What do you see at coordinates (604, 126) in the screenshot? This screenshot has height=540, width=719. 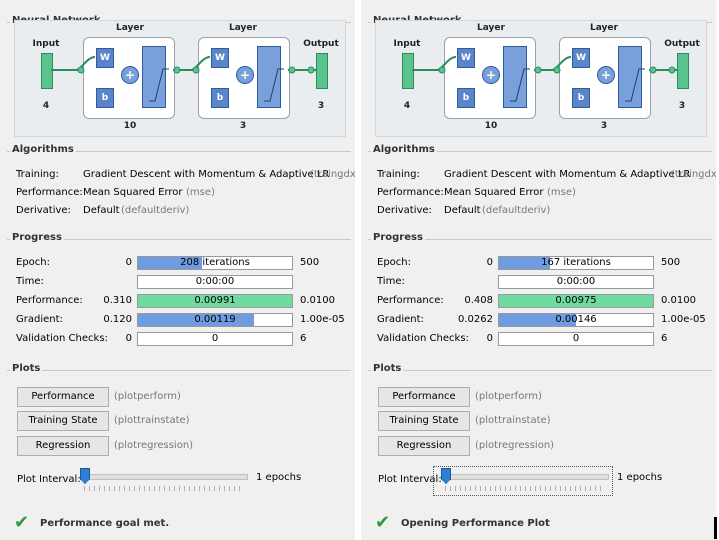 I see `layer2-size: 3` at bounding box center [604, 126].